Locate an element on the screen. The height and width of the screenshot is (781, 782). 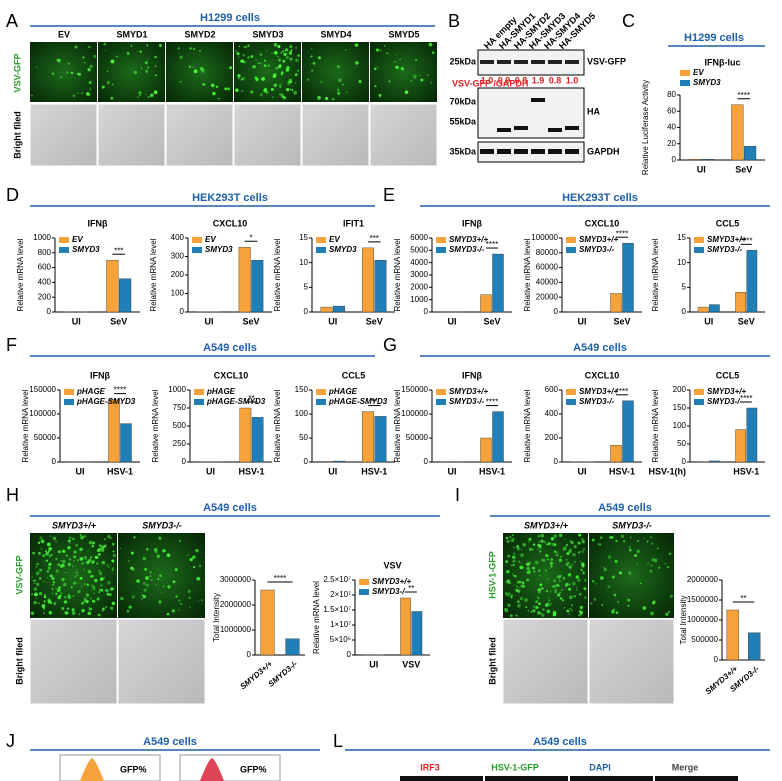
x-tick-label: HSV-1 is located at coordinates (251, 471).